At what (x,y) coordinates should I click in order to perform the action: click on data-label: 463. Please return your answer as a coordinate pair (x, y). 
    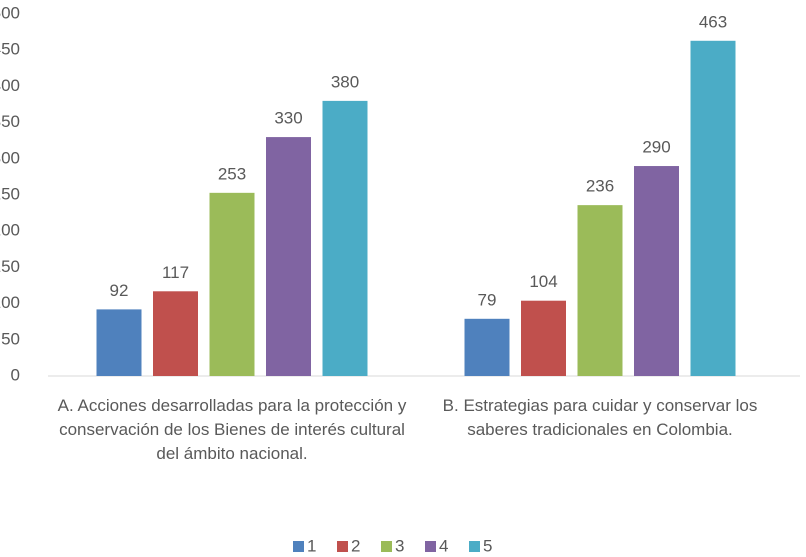
    Looking at the image, I should click on (713, 21).